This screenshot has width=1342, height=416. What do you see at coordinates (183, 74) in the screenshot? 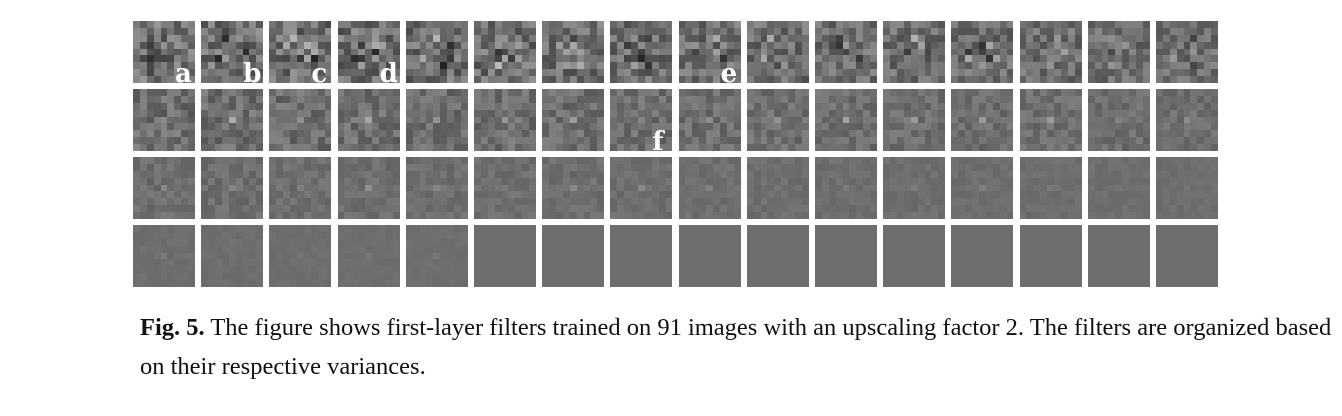
I see `filter-label-a: a` at bounding box center [183, 74].